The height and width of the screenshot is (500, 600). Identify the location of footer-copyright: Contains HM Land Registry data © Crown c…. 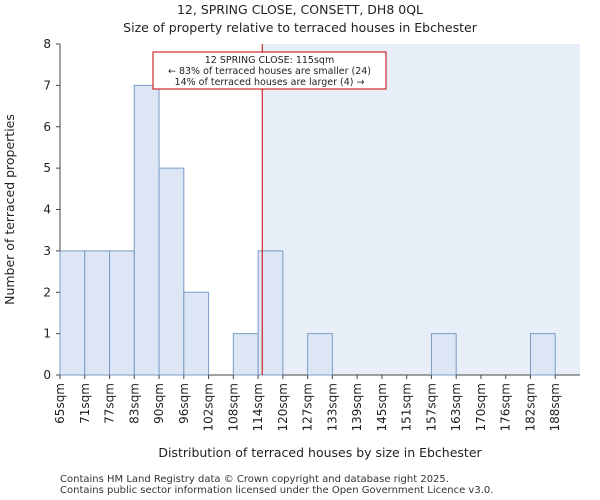
(254, 479).